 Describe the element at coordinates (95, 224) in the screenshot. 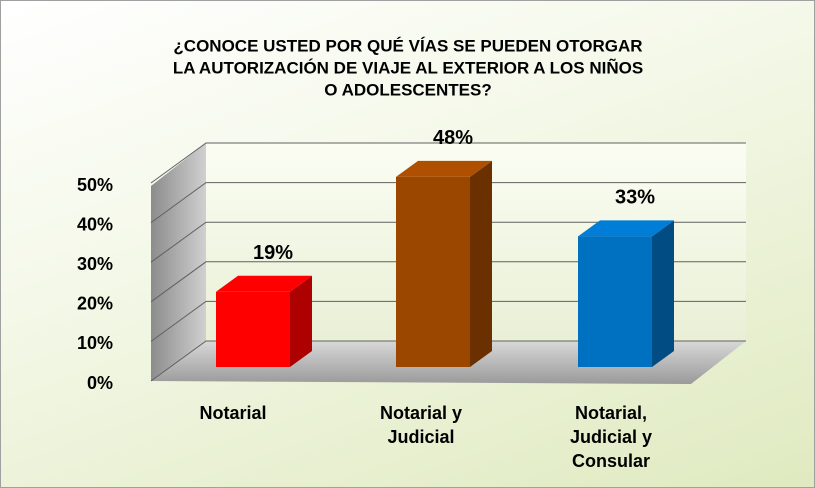

I see `y-tick-label: 40%` at that location.